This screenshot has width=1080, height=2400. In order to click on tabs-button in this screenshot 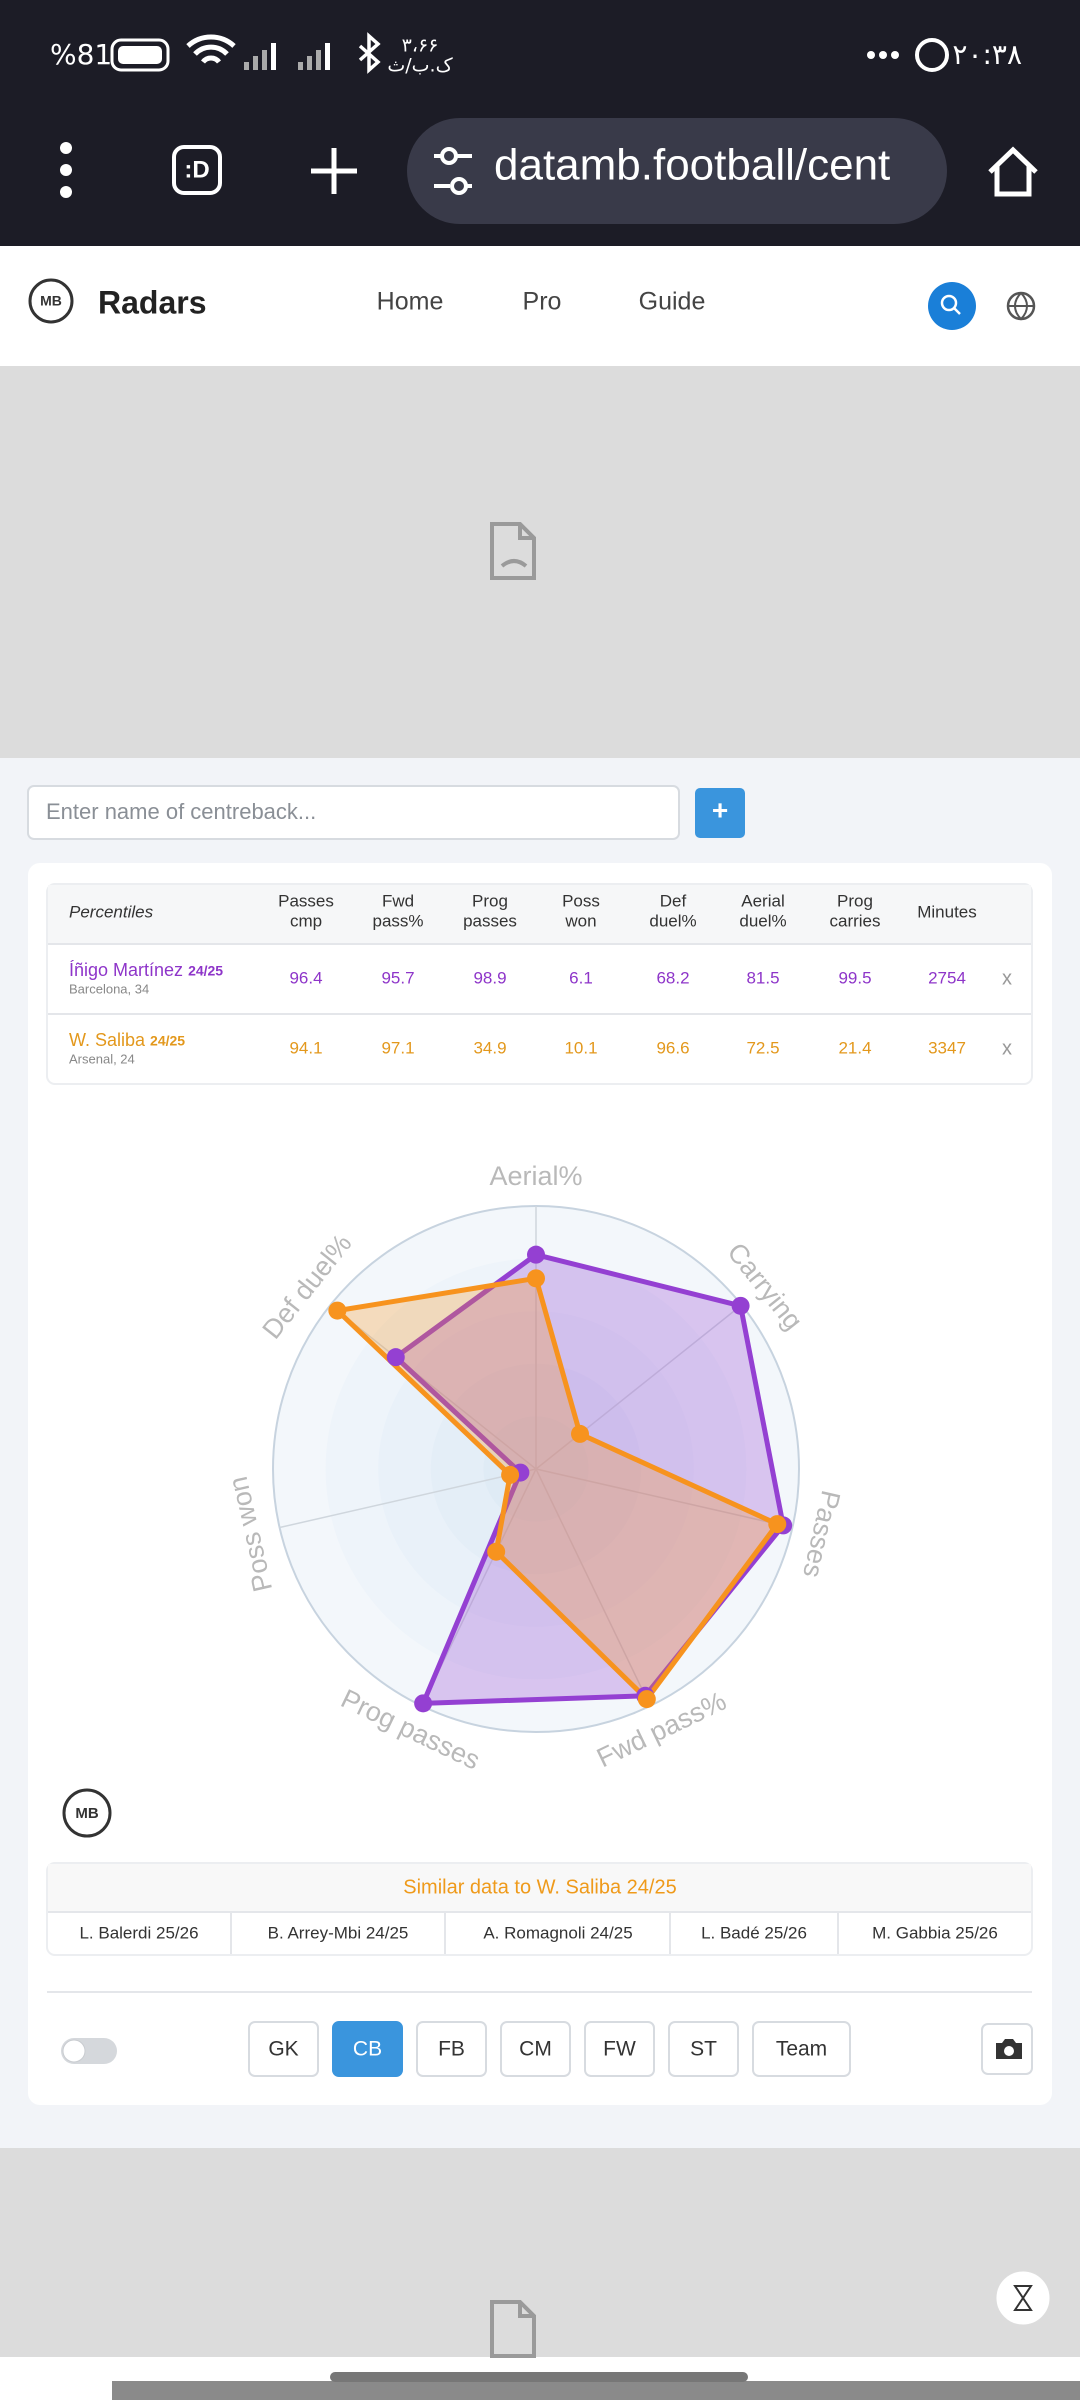, I will do `click(197, 170)`.